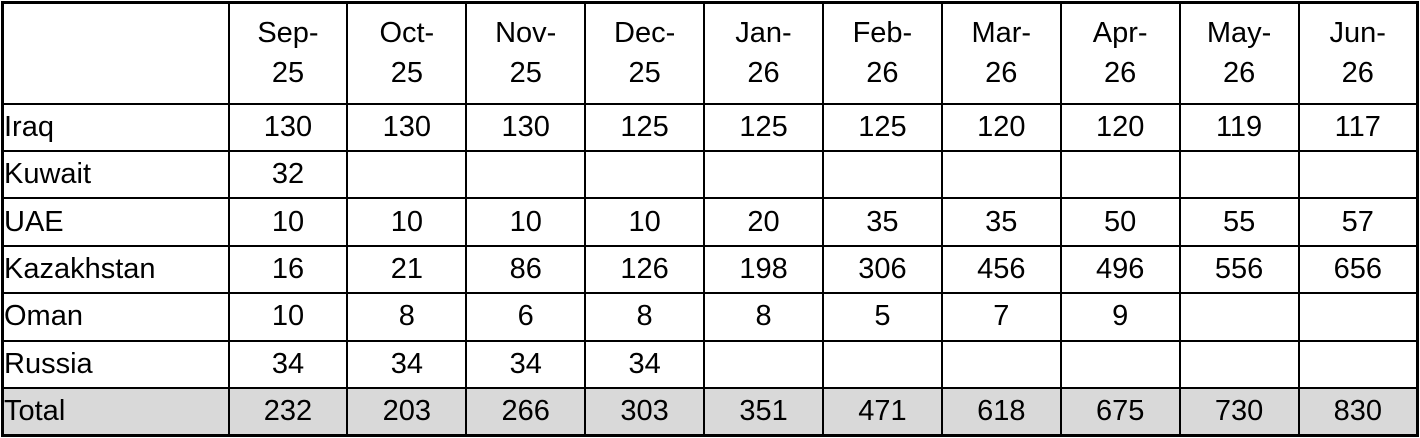  What do you see at coordinates (115, 222) in the screenshot?
I see `row-label: UAE` at bounding box center [115, 222].